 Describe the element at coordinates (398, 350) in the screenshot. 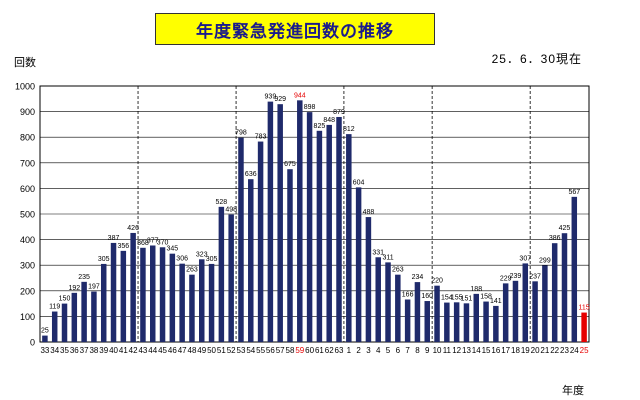

I see `x-tick-label-6: 6` at that location.